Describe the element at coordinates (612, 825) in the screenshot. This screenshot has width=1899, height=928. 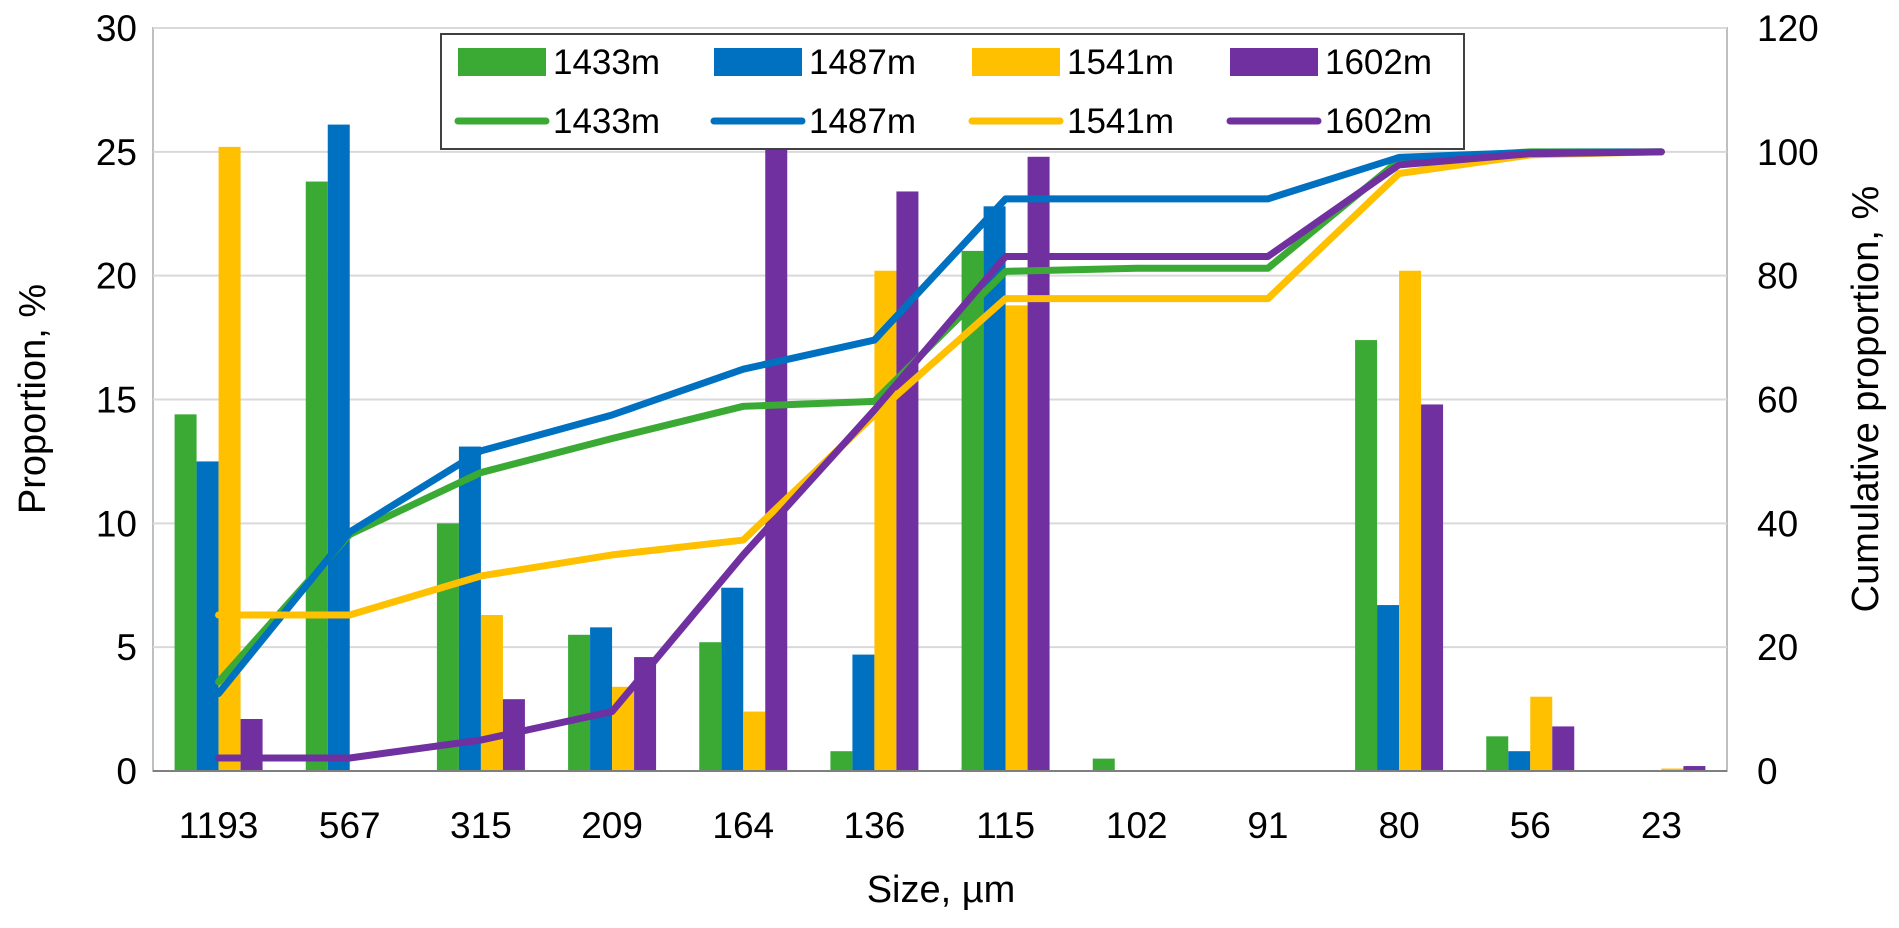
I see `x-tick-label: 209` at that location.